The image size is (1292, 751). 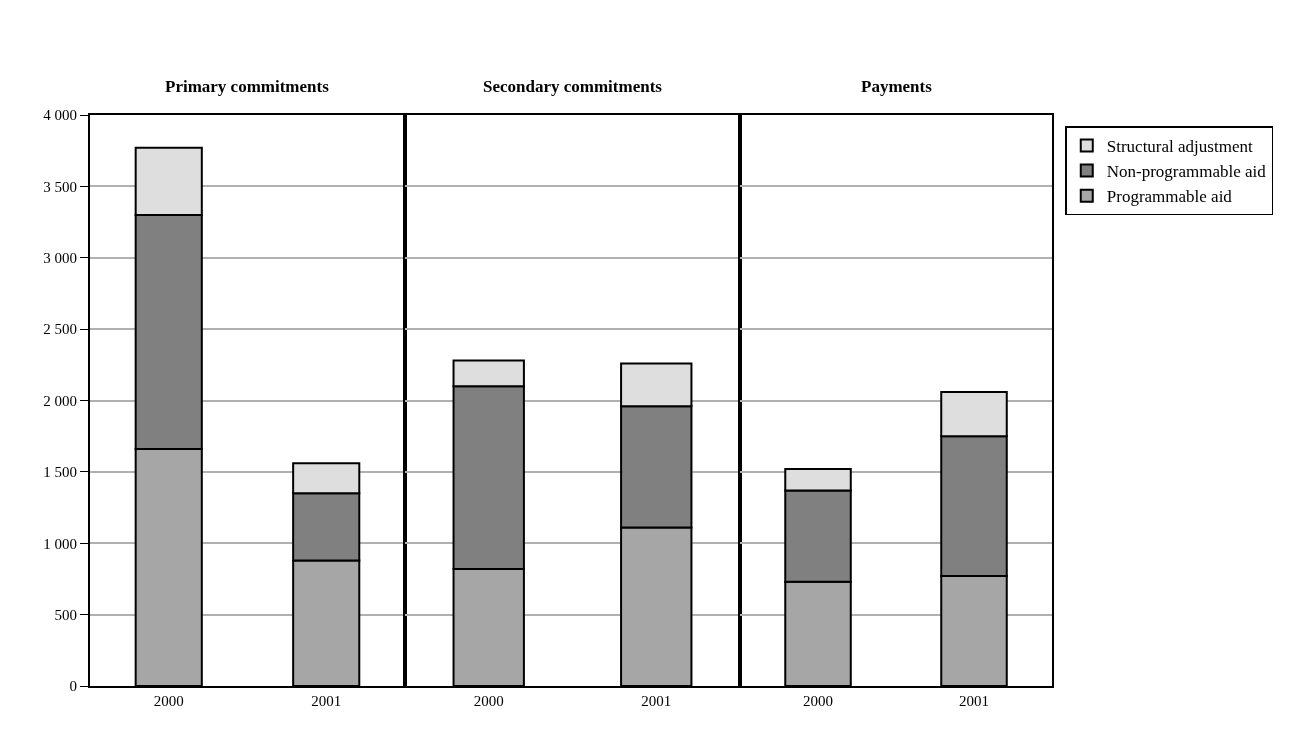 I want to click on y-tick-label: 2 500, so click(x=60, y=329).